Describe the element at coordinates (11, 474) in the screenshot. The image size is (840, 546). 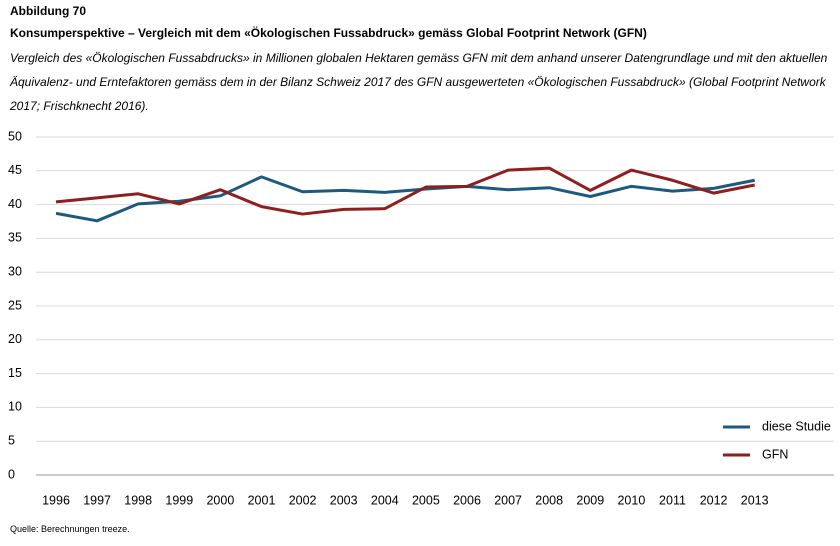
I see `y-tick-label: 0` at that location.